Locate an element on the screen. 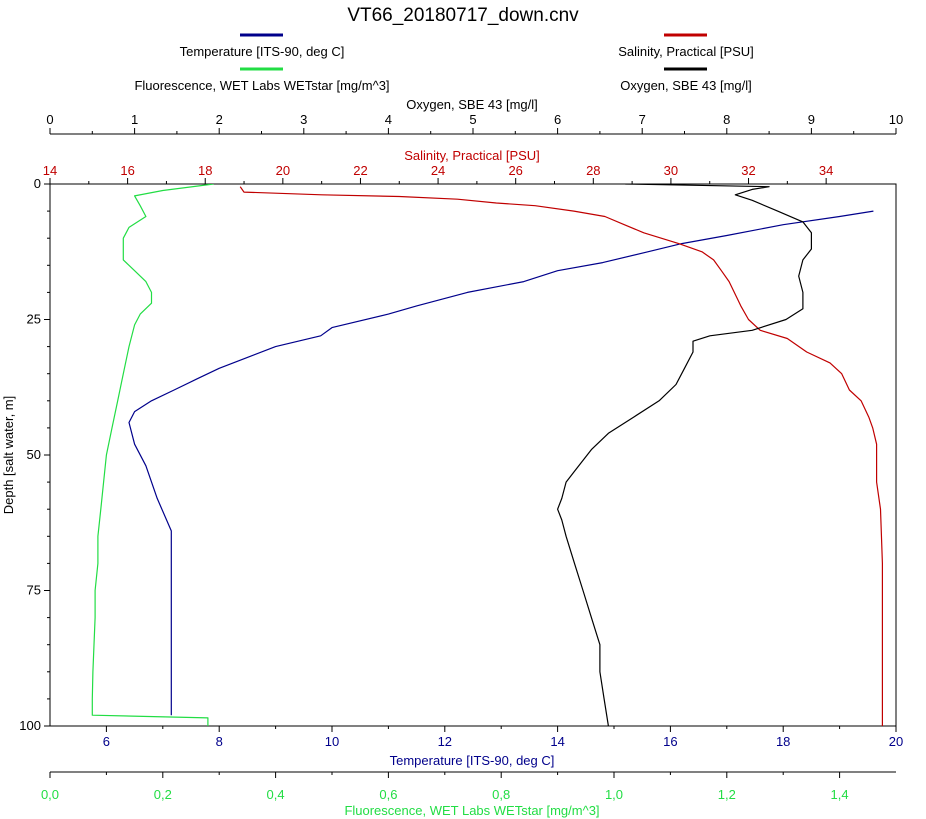 Image resolution: width=926 pixels, height=819 pixels. chart-title: VT66_20180717_down.cnv is located at coordinates (463, 15).